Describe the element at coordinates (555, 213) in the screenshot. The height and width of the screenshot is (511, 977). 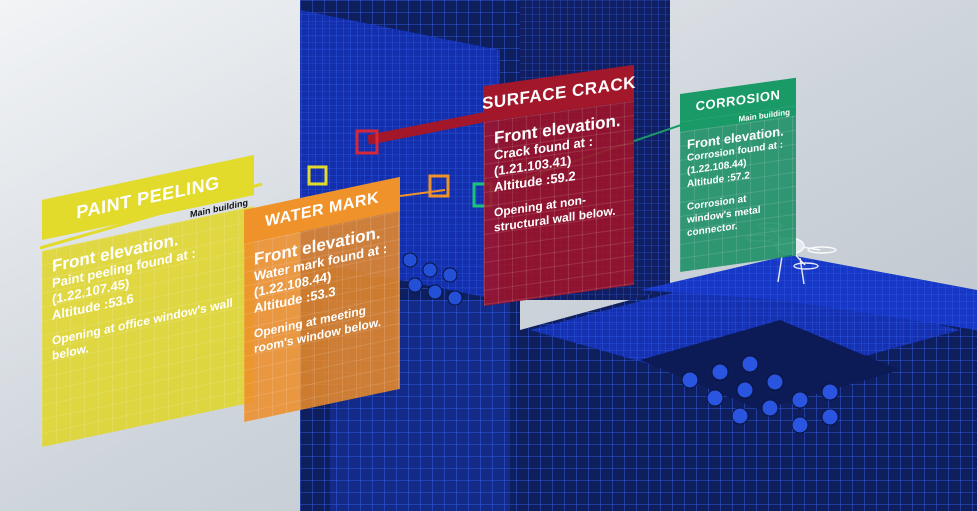
I see `surface-crack-note: Opening at non-structural wall below.` at that location.